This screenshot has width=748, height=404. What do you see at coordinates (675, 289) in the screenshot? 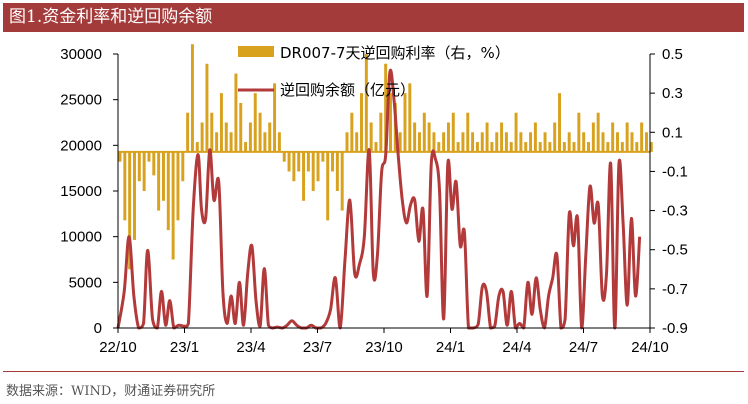
I see `right-tick-label: -0.7` at bounding box center [675, 289].